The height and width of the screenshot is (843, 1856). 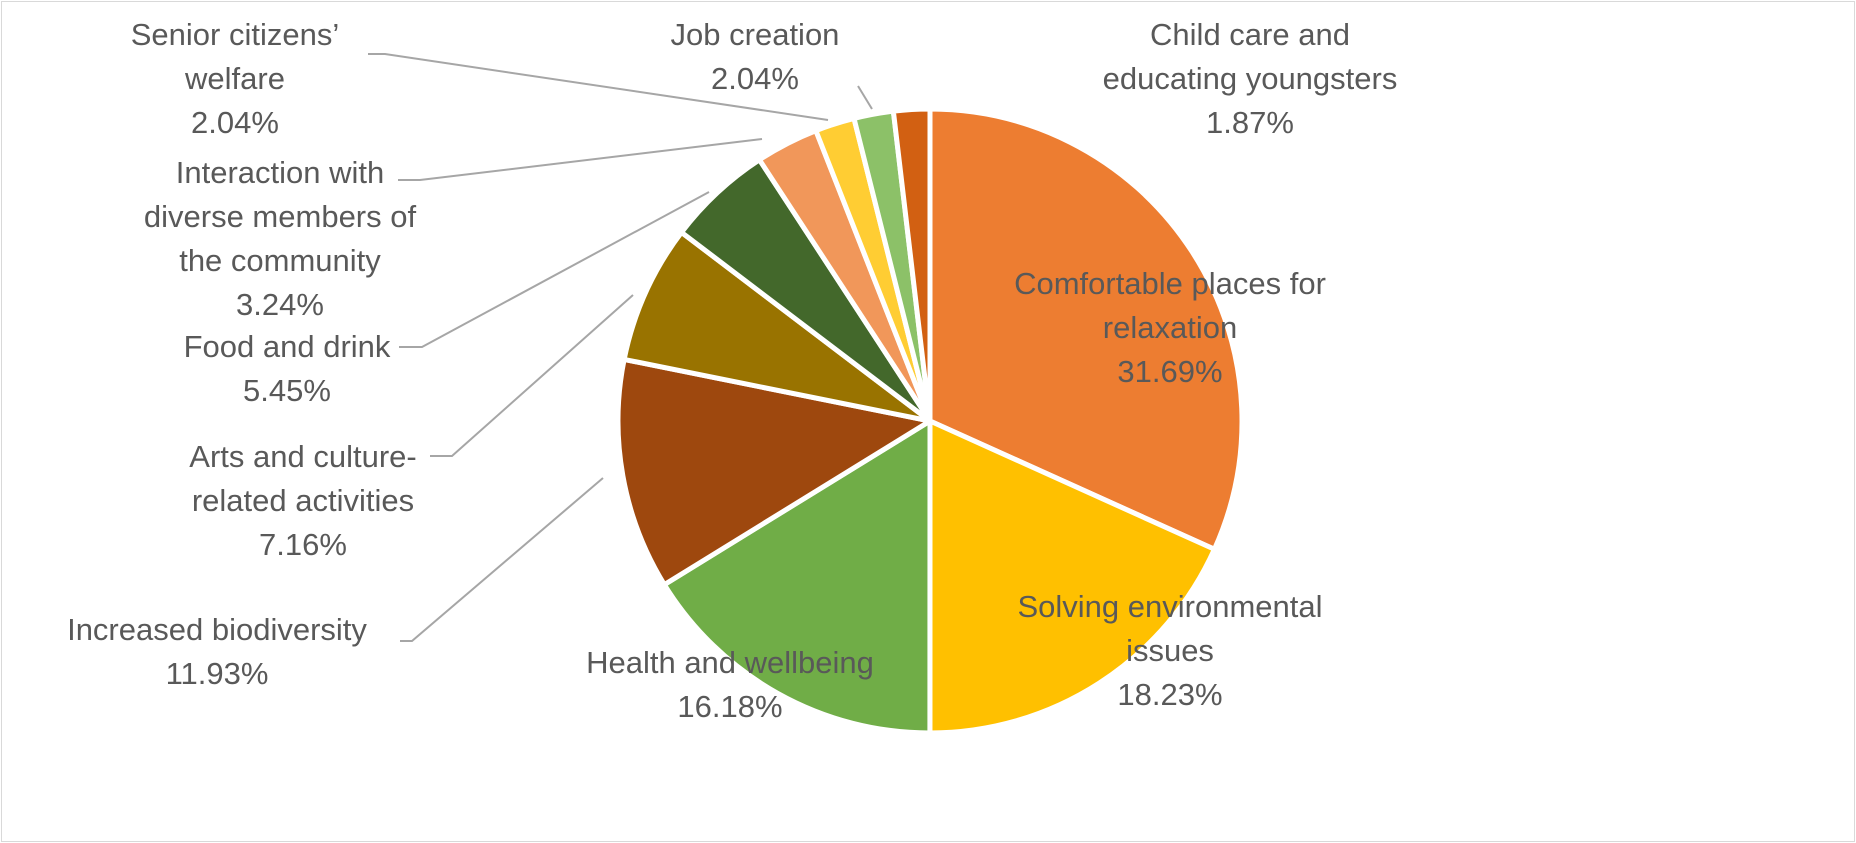 What do you see at coordinates (217, 673) in the screenshot?
I see `data-label-value-increased-biodiversity: 11.93%` at bounding box center [217, 673].